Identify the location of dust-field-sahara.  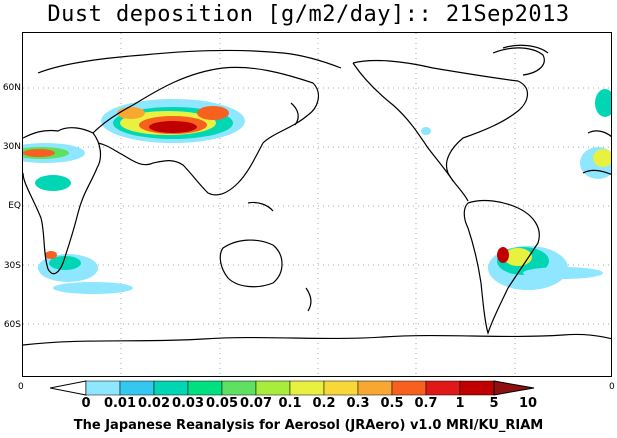
(54, 167).